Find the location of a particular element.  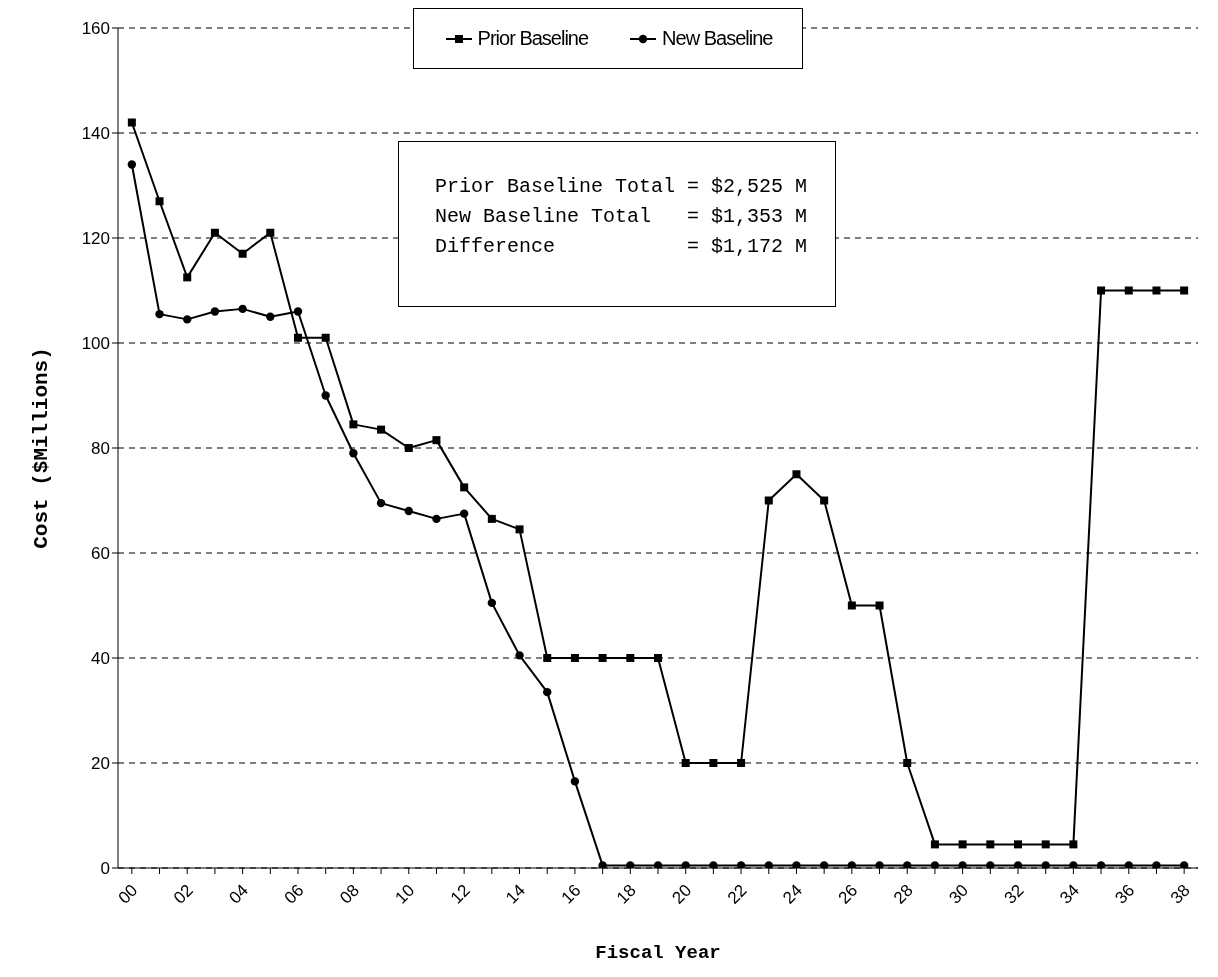

y-tick-label: 40 is located at coordinates (100, 659).